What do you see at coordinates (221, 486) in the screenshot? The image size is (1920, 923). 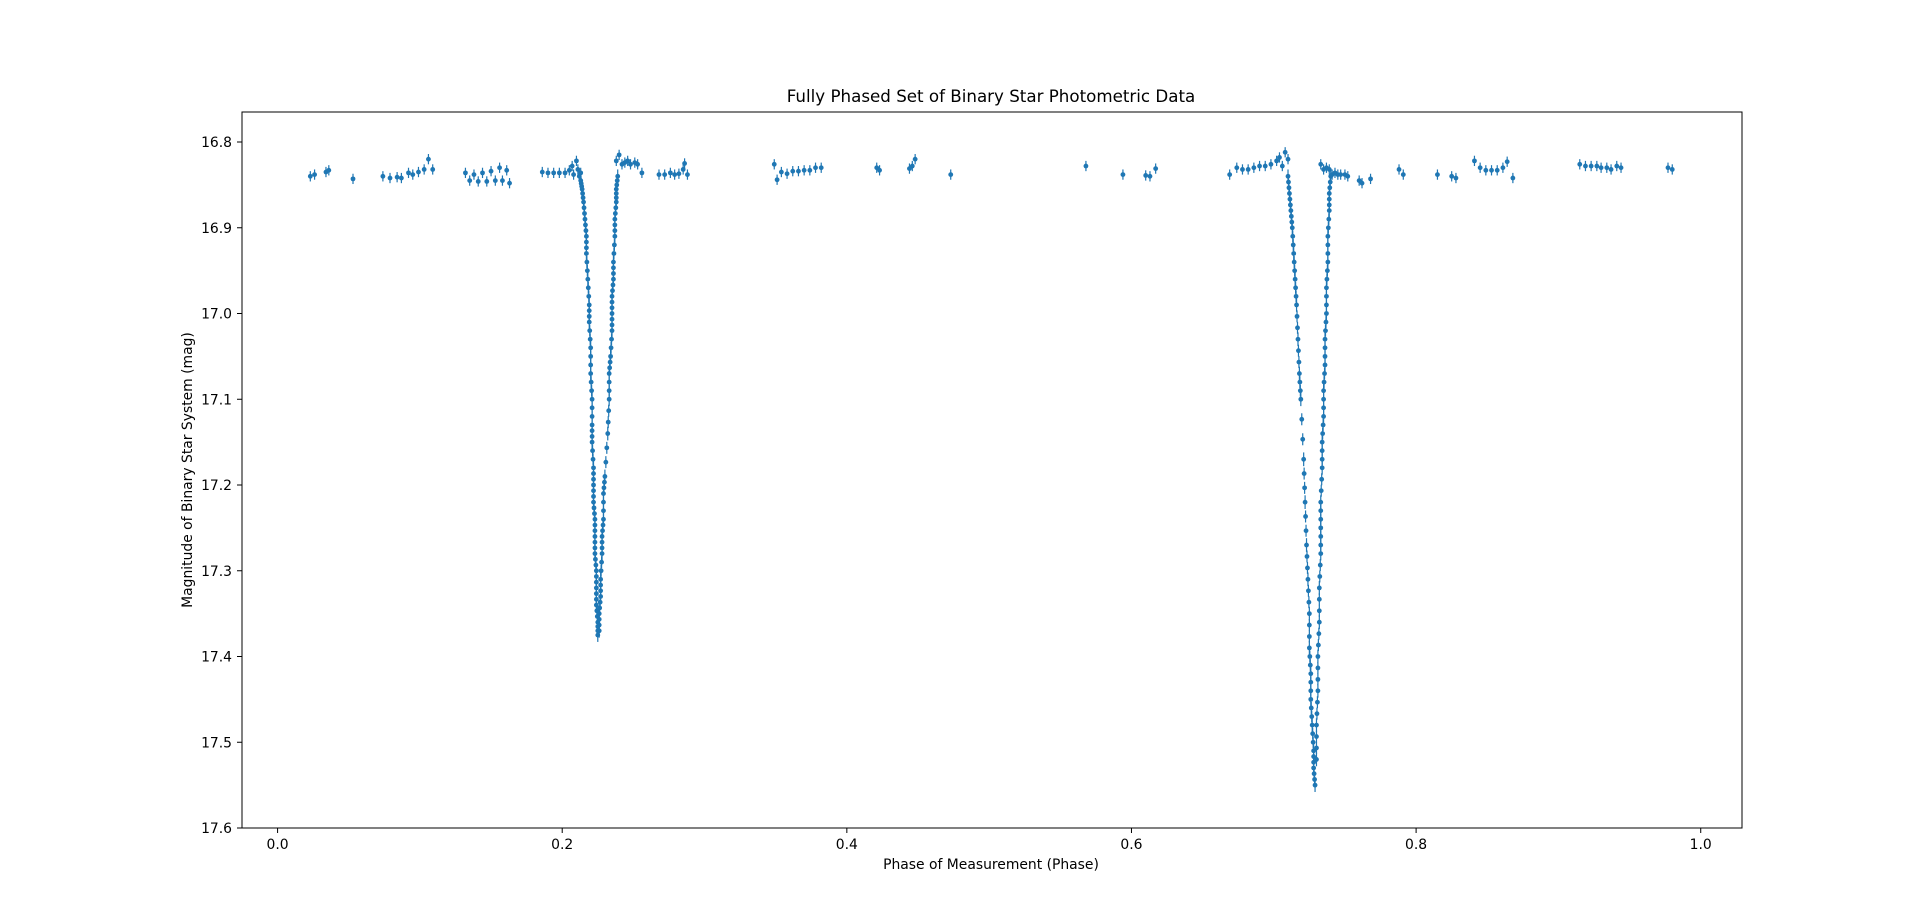 I see `y-axis: 16.8 16.9 17.0 17.1 17.2 17.3 17.4 17.5 17.6` at bounding box center [221, 486].